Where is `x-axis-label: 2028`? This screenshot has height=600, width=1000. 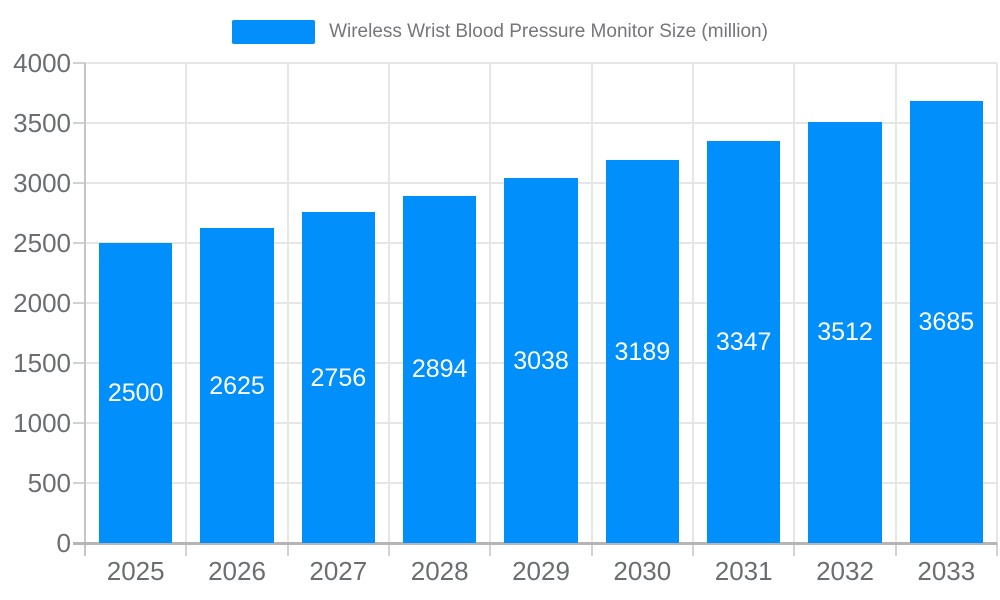
x-axis-label: 2028 is located at coordinates (439, 571).